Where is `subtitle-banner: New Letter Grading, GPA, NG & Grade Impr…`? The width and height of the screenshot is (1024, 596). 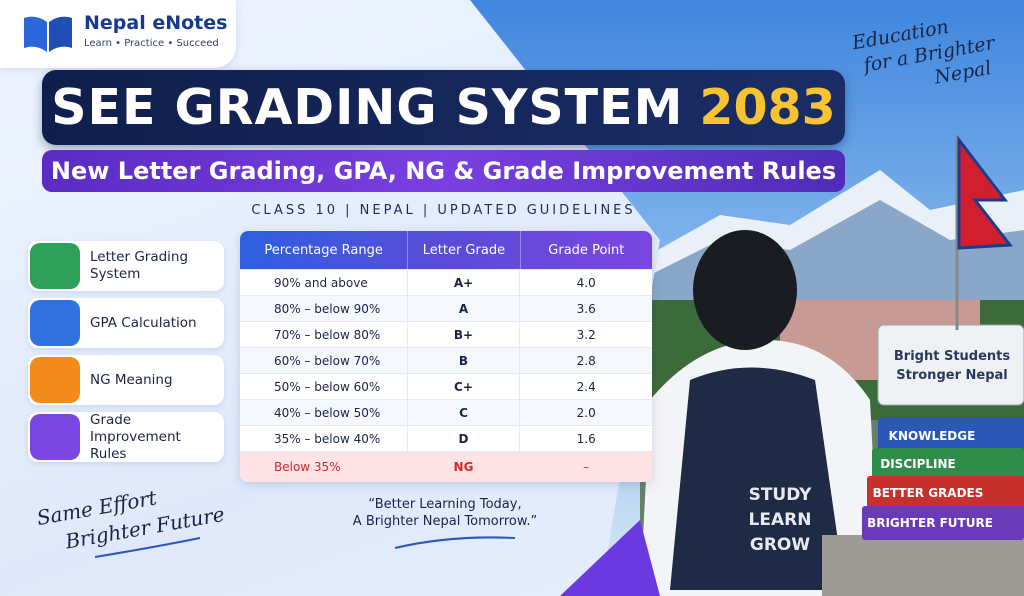
subtitle-banner: New Letter Grading, GPA, NG & Grade Impr… is located at coordinates (443, 171).